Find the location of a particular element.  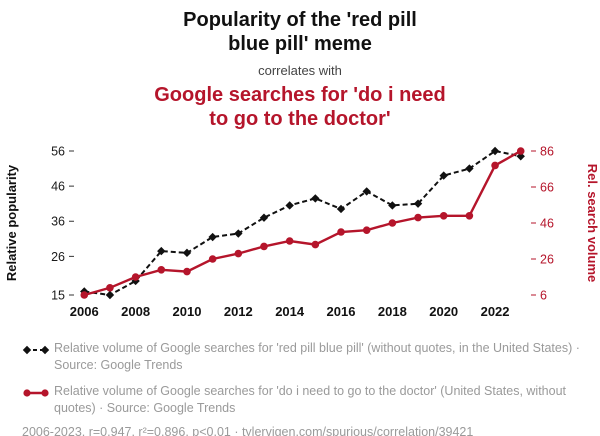

svg-text: 6 is located at coordinates (543, 296).